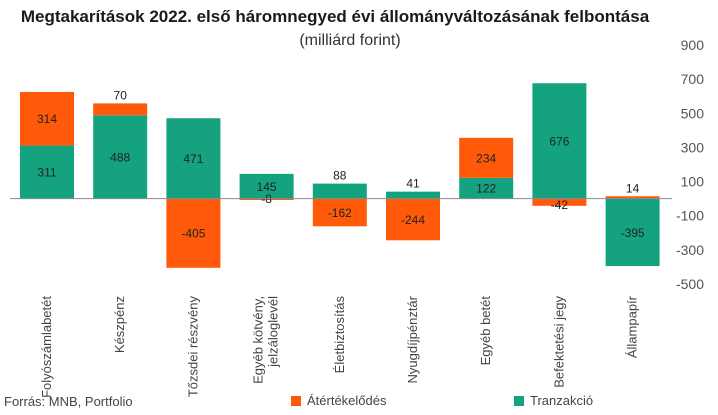  Describe the element at coordinates (340, 176) in the screenshot. I see `data-label-tranzakcio-eletbiztositas: 88` at that location.